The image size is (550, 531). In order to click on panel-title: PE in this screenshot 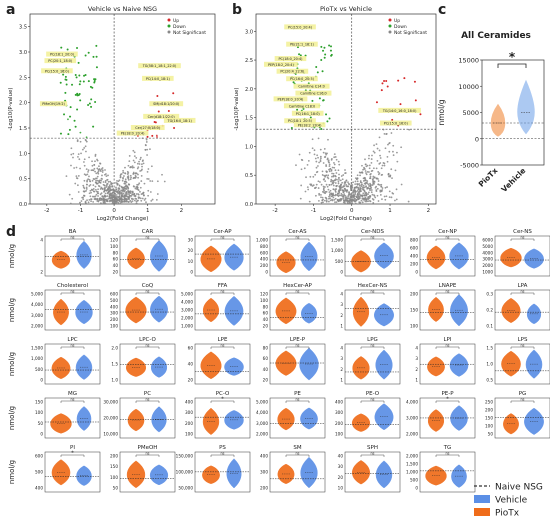, I will do `click(297, 394)`.